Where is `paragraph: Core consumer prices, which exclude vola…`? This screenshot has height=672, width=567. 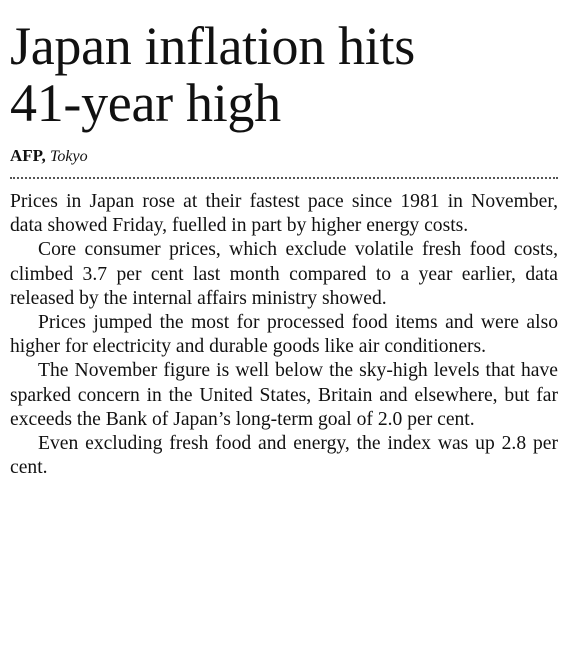
paragraph: Core consumer prices, which exclude vola… is located at coordinates (284, 274).